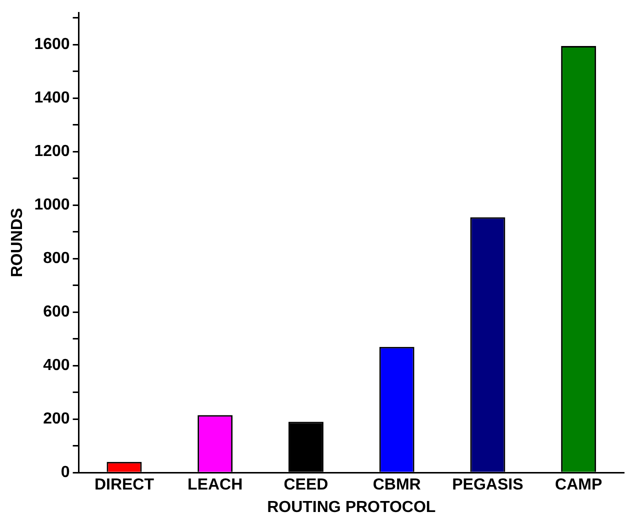 The width and height of the screenshot is (628, 517). What do you see at coordinates (306, 485) in the screenshot?
I see `x-tick-label: CEED` at bounding box center [306, 485].